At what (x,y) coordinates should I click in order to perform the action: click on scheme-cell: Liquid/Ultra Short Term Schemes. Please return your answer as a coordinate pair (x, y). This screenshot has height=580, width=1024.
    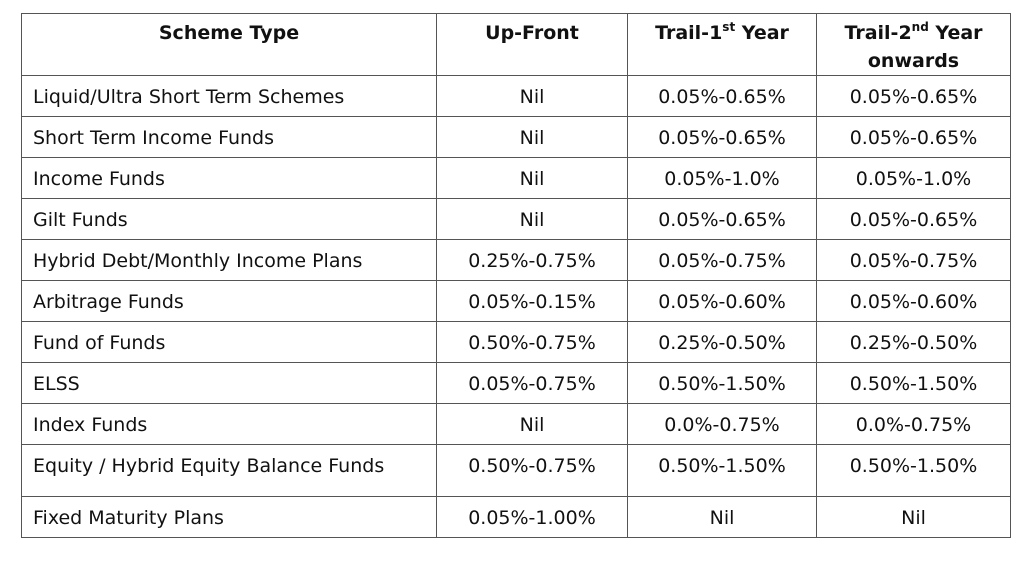
    Looking at the image, I should click on (229, 96).